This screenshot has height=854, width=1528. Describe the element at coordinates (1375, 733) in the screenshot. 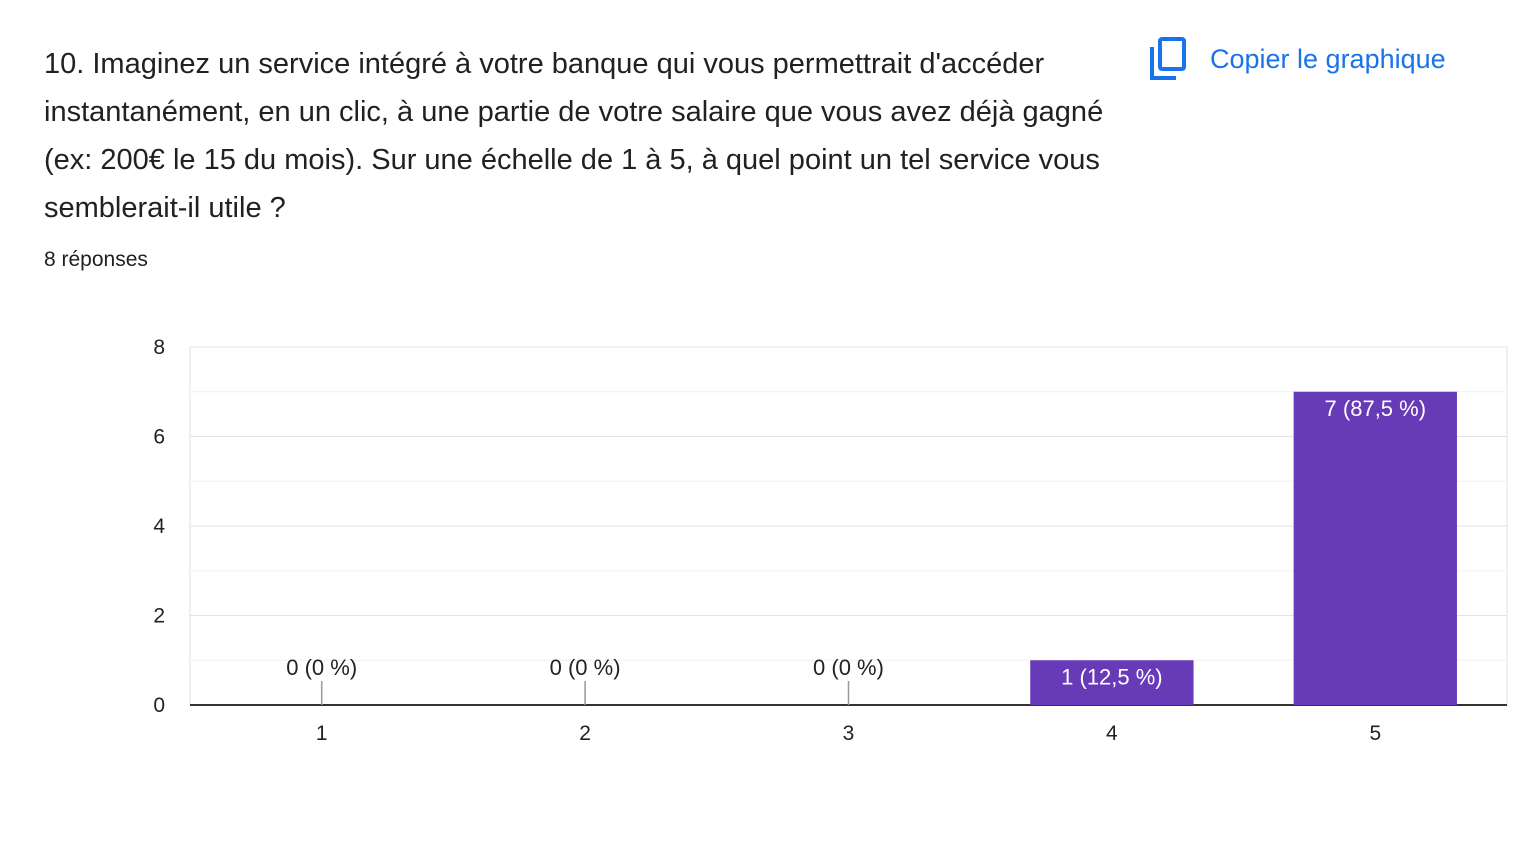

I see `x-category-label: 5` at that location.